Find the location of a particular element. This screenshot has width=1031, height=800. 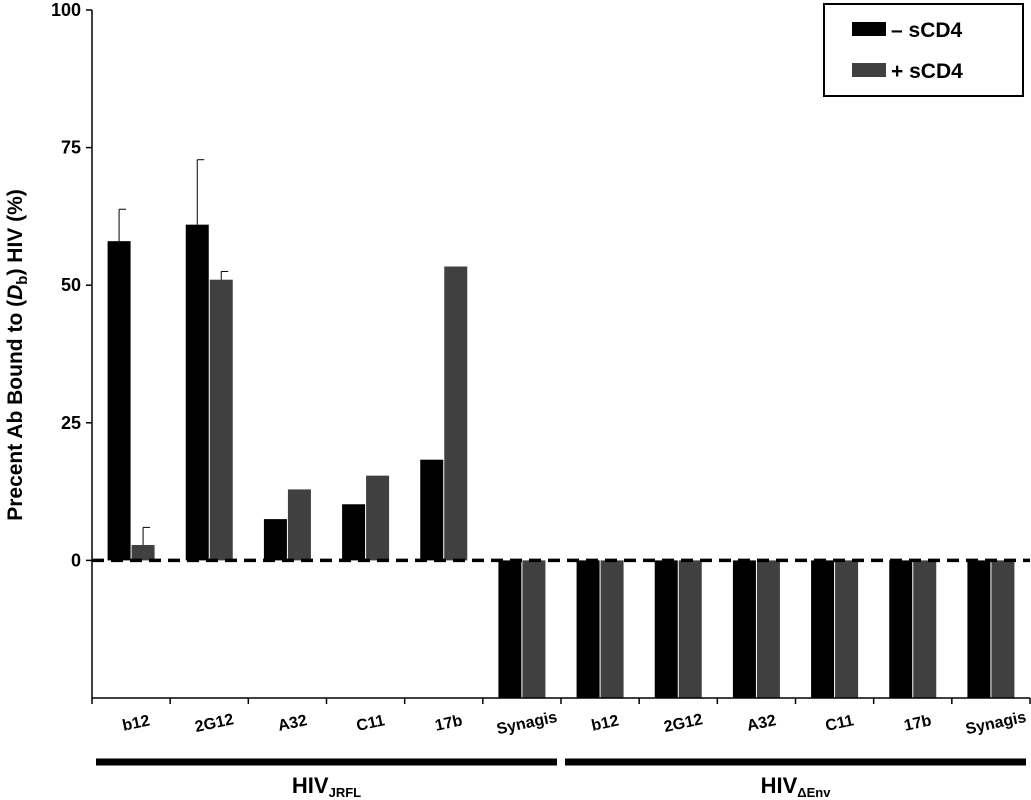

category-label-0: b12 is located at coordinates (136, 723).